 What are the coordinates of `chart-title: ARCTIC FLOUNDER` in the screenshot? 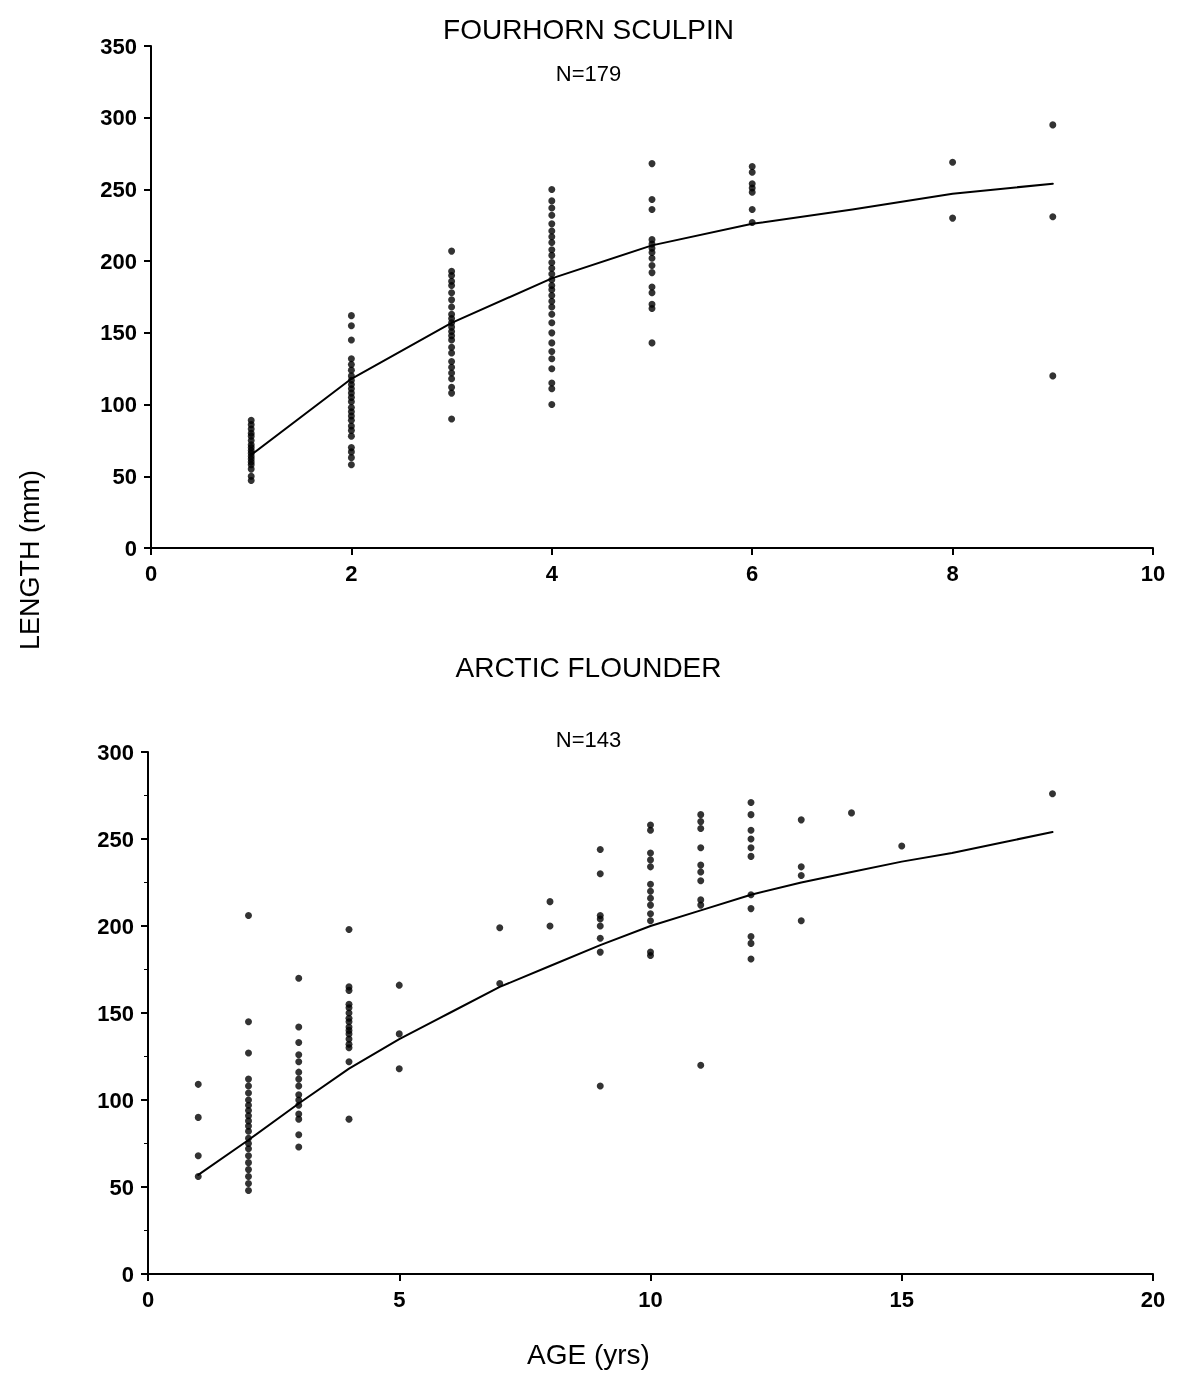 It's located at (588, 667).